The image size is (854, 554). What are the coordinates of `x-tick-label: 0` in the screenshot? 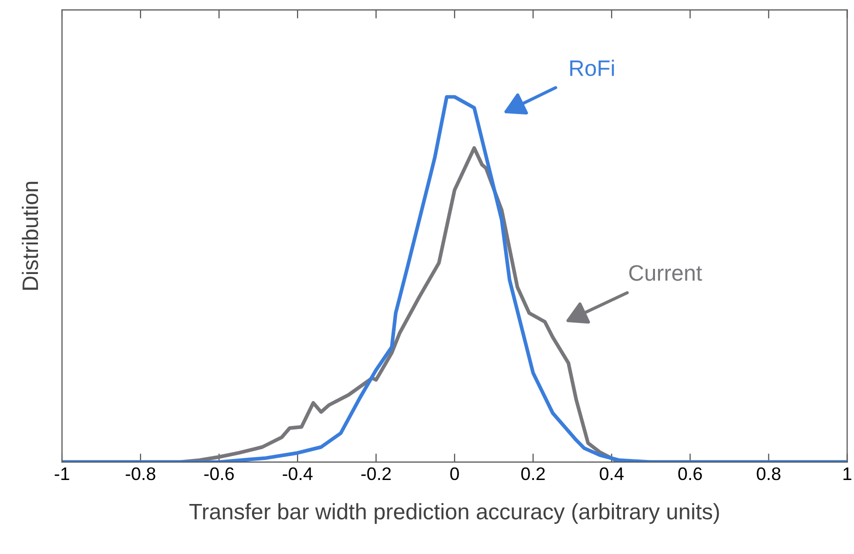 It's located at (454, 473).